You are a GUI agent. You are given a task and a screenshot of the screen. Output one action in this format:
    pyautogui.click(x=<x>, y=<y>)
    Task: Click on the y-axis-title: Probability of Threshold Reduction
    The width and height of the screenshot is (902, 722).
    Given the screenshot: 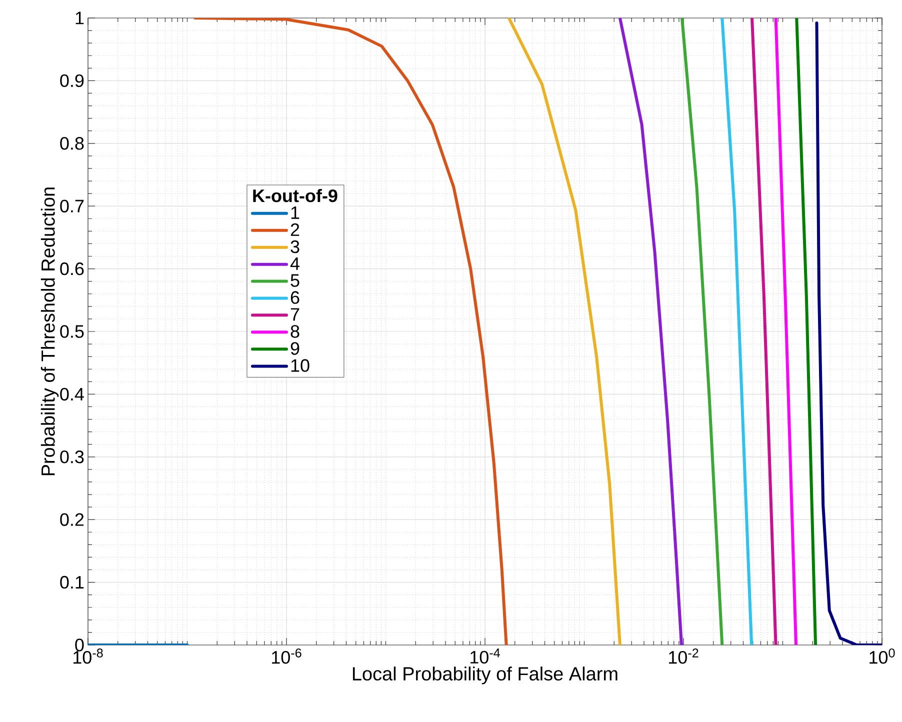 What is the action you would take?
    pyautogui.click(x=49, y=332)
    